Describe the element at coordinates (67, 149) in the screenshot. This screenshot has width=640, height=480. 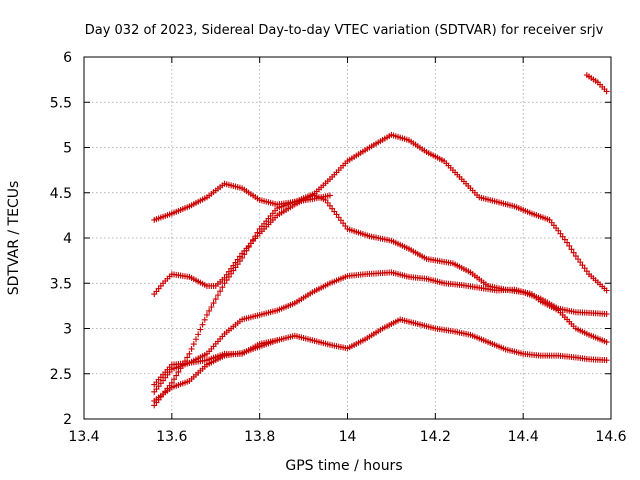
I see `y-tick-label: 5` at that location.